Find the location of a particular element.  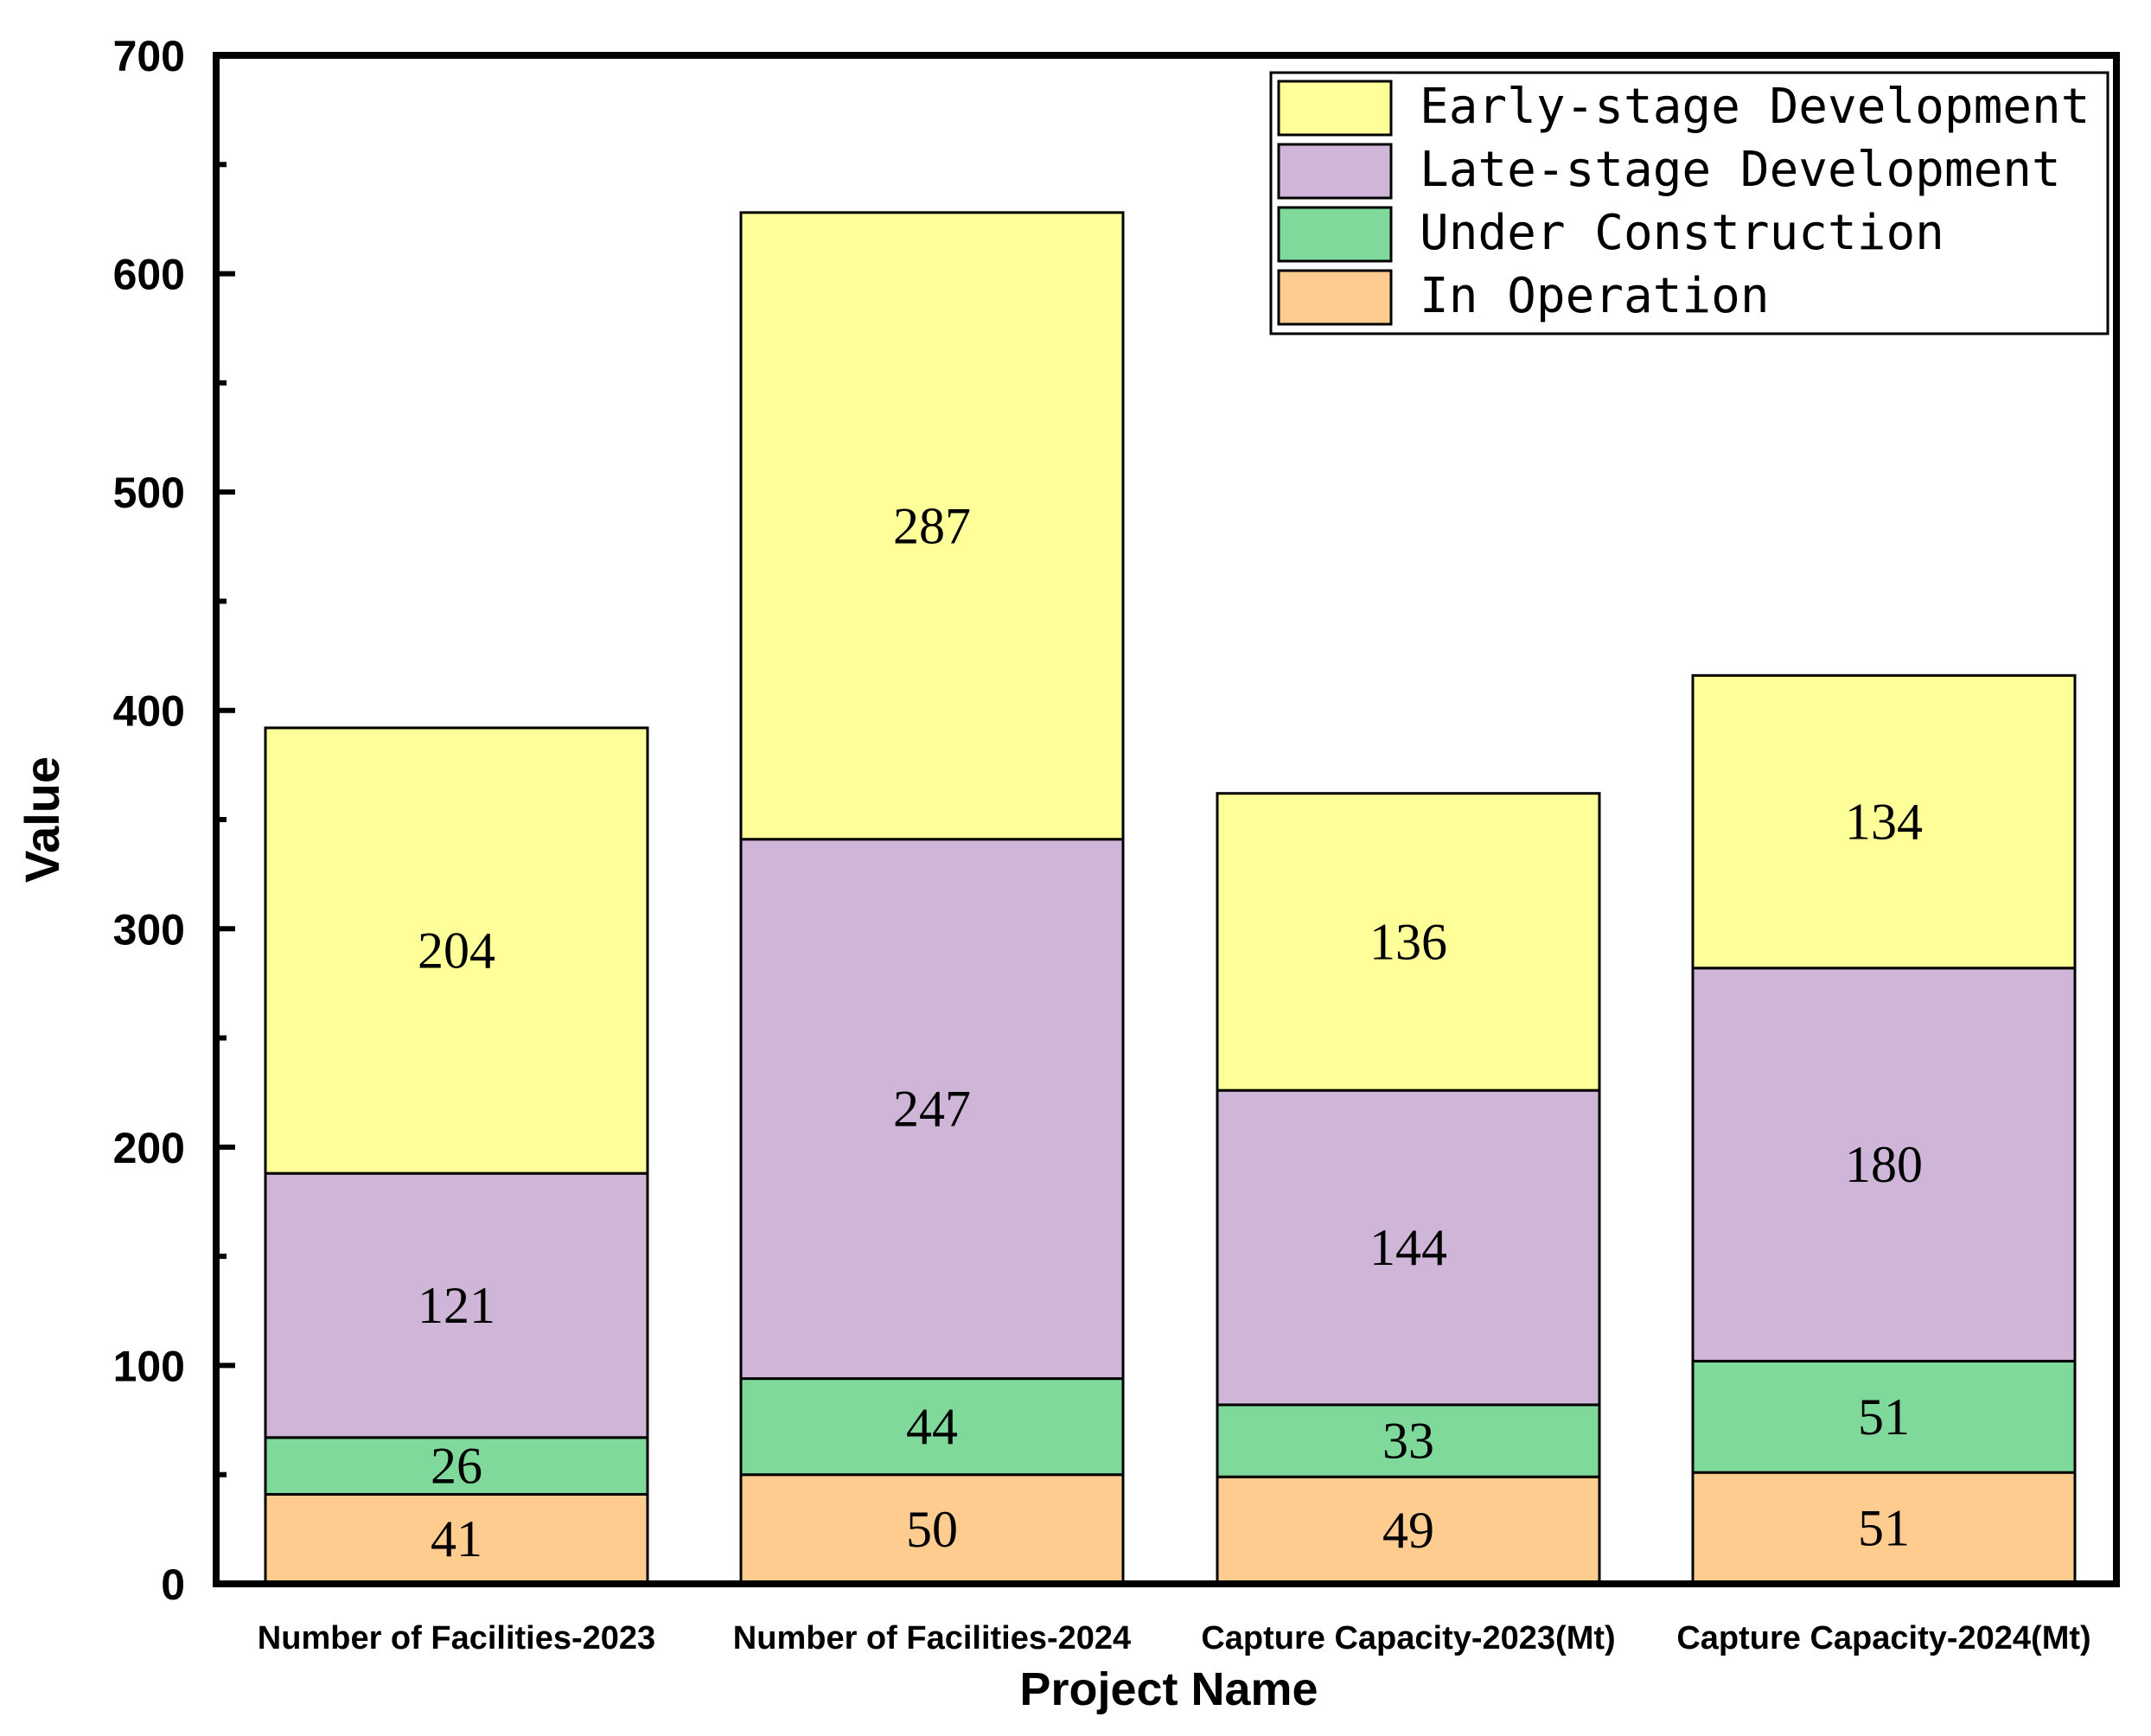

data-label-under-construction-1: 26 is located at coordinates (456, 1466).